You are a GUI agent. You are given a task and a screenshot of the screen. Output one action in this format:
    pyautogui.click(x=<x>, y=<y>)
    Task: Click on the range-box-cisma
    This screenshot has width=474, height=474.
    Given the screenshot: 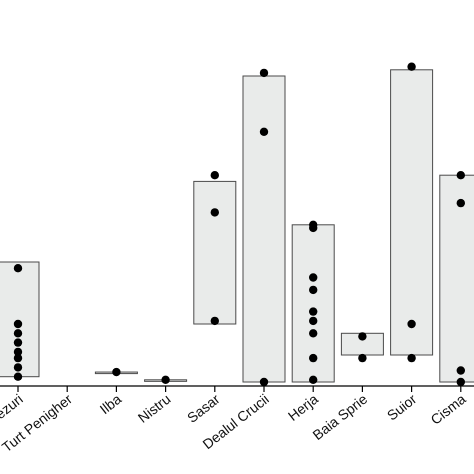 What is the action you would take?
    pyautogui.click(x=456, y=278)
    